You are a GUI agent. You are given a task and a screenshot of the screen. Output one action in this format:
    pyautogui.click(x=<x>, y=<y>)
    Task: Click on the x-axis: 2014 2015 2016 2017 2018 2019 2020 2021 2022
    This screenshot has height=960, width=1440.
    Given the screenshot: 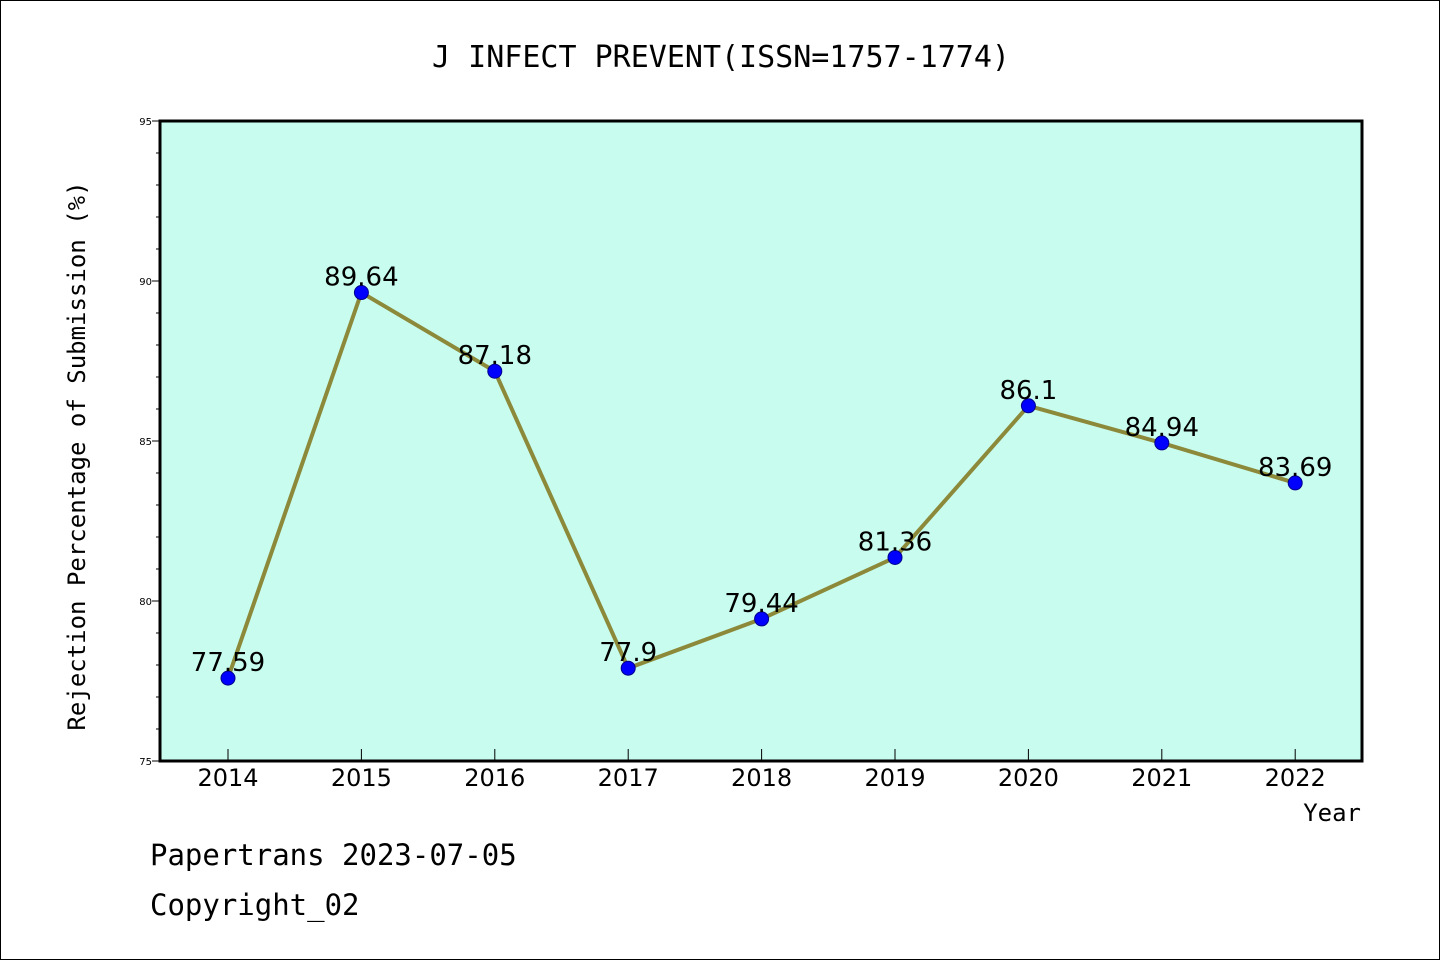 What is the action you would take?
    pyautogui.click(x=761, y=770)
    